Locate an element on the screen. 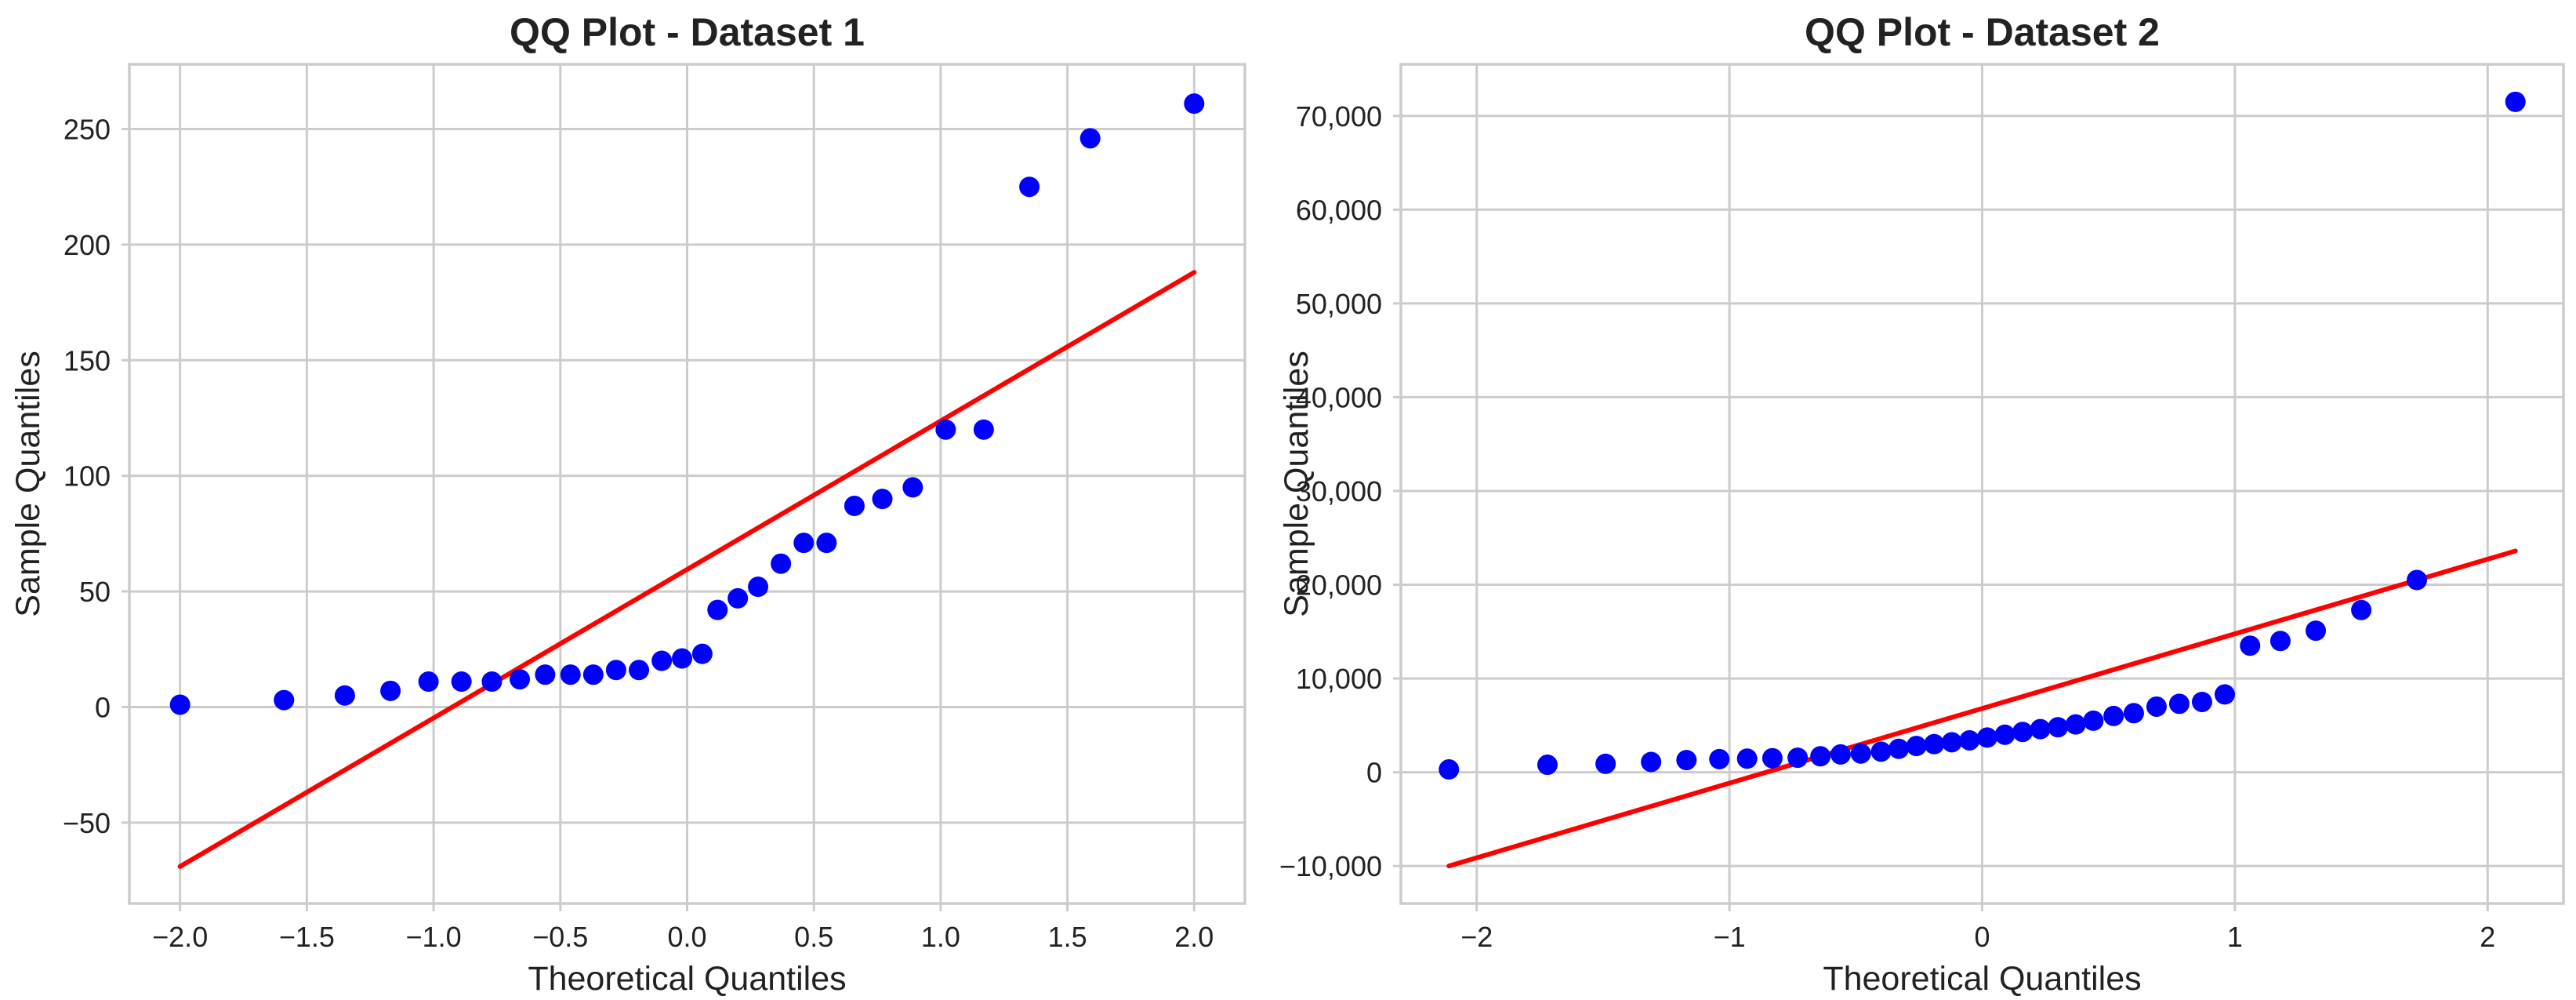 This screenshot has height=1000, width=2576. y-tick-label: 50,000 is located at coordinates (1339, 304).